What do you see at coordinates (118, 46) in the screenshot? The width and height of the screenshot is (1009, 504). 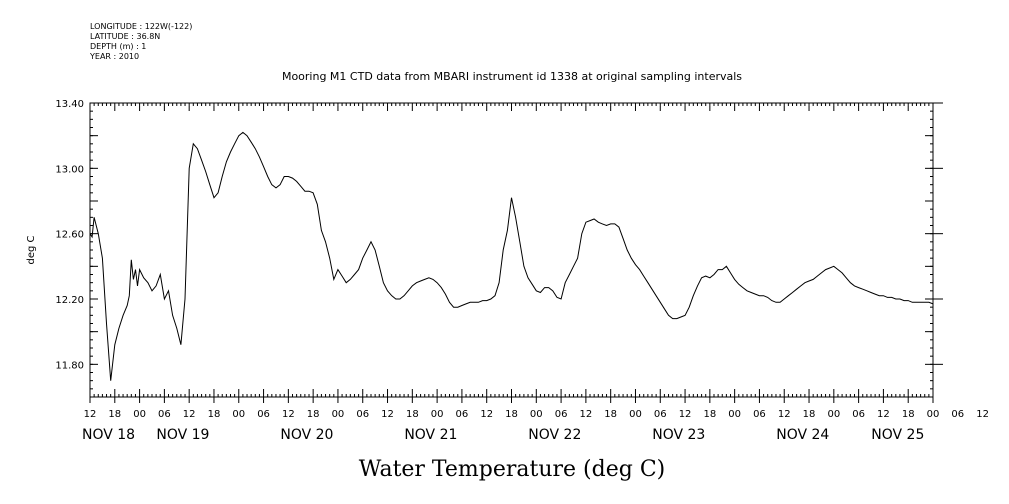 I see `depth-label: DEPTH (m) : 1` at bounding box center [118, 46].